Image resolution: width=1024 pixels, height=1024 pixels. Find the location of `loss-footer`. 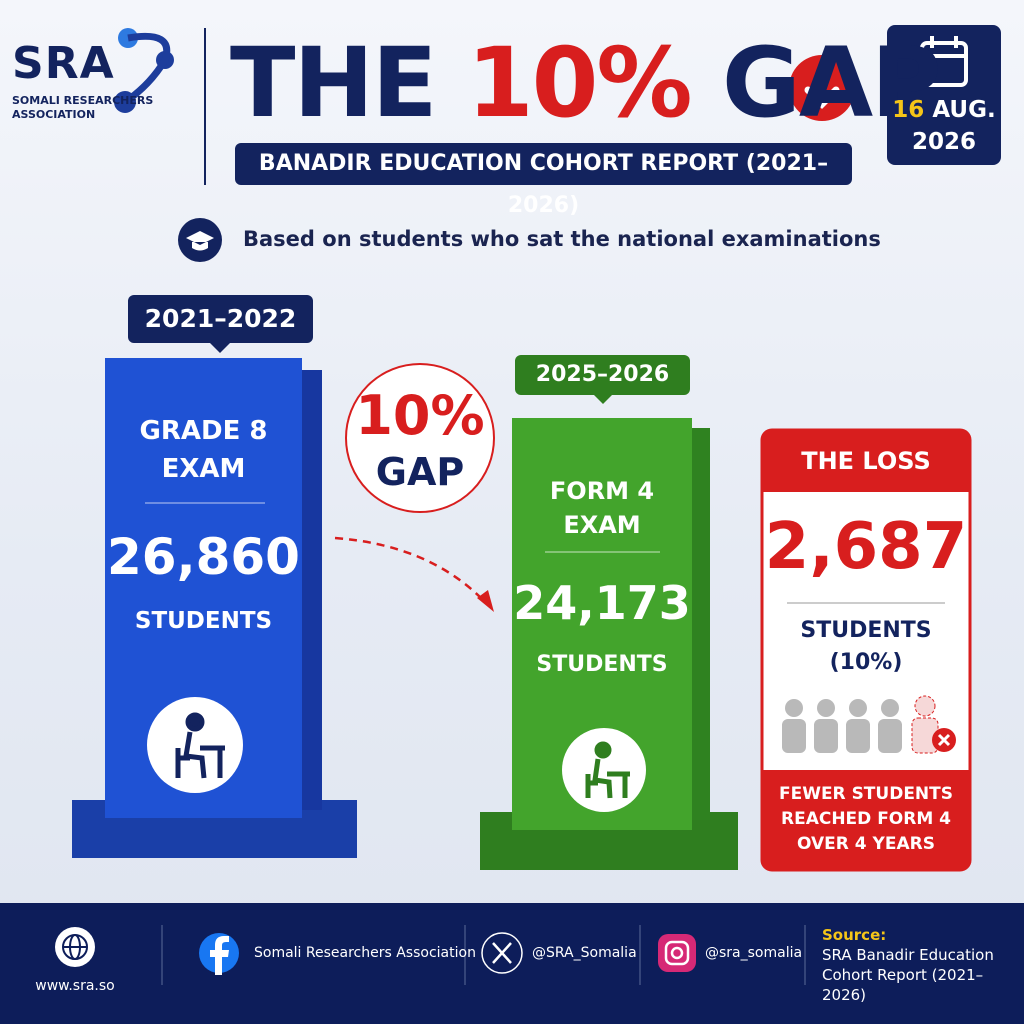

loss-footer is located at coordinates (866, 820).